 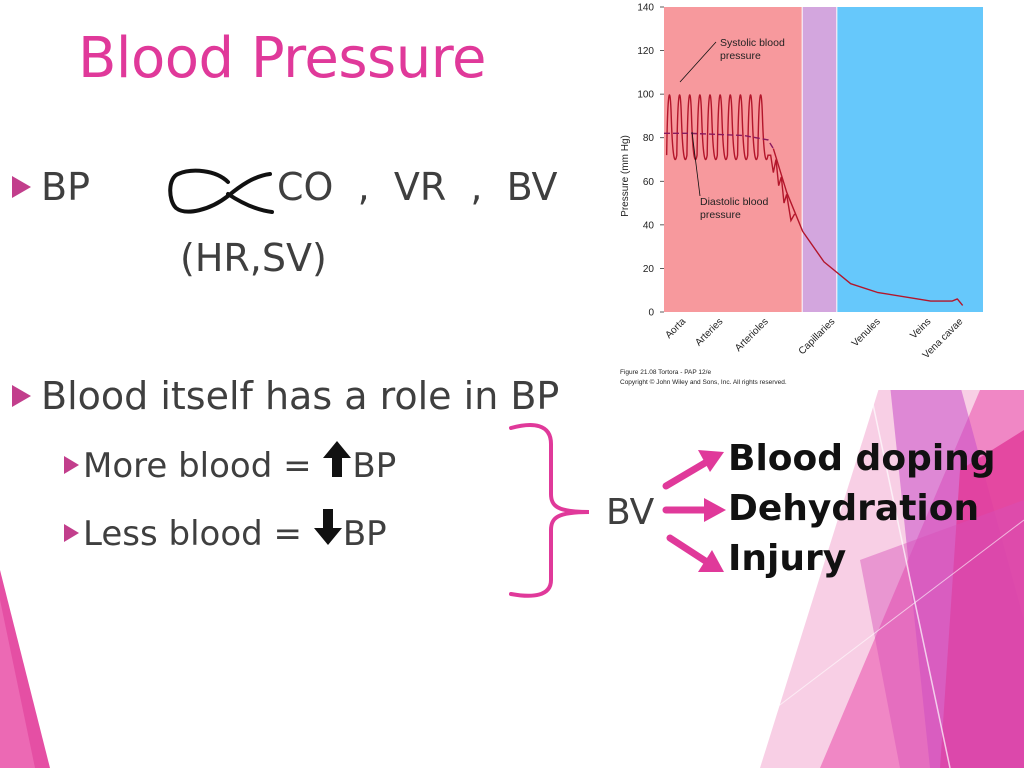 What do you see at coordinates (300, 396) in the screenshot?
I see `bullet-blood-role-text: Blood itself has a role in BP` at bounding box center [300, 396].